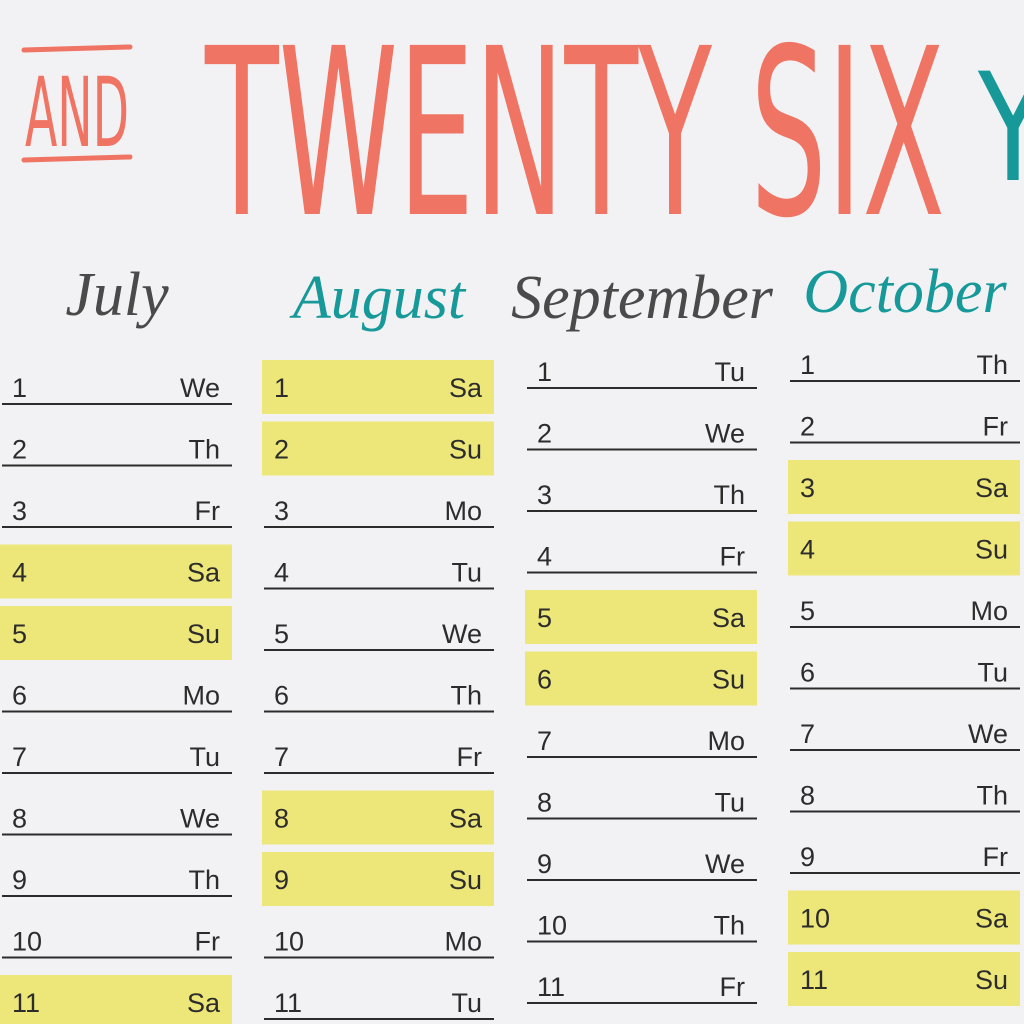 This screenshot has width=1024, height=1024. Describe the element at coordinates (642, 298) in the screenshot. I see `month-name: September` at that location.